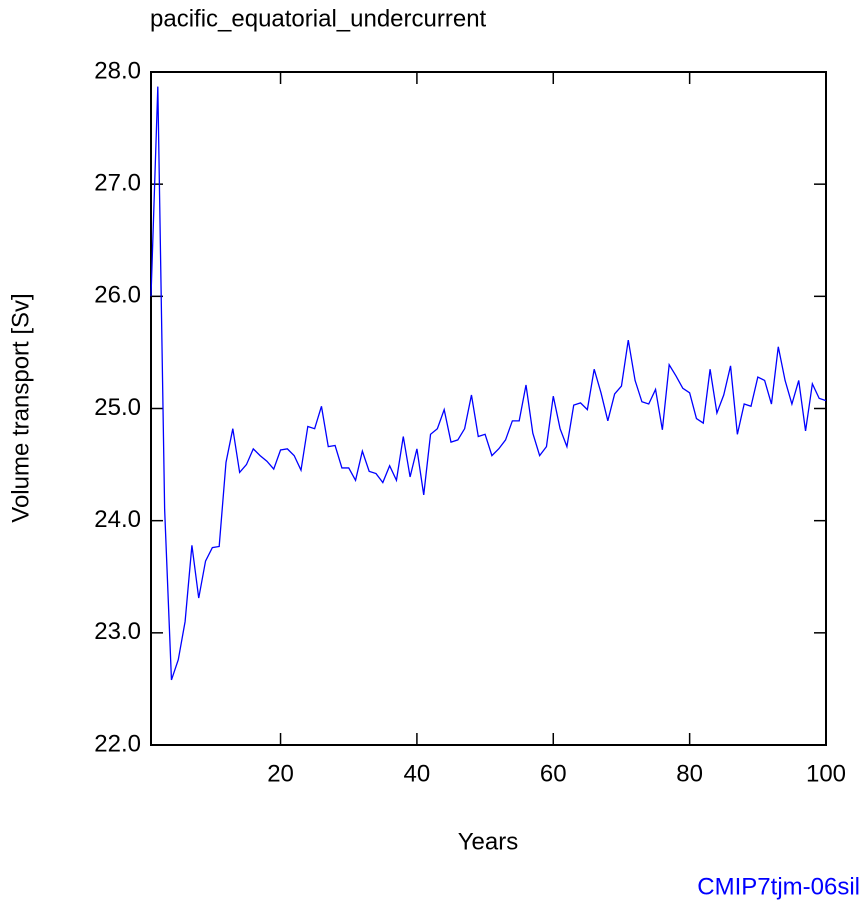 Image resolution: width=865 pixels, height=913 pixels. Describe the element at coordinates (826, 773) in the screenshot. I see `x-tick-label: 100` at that location.